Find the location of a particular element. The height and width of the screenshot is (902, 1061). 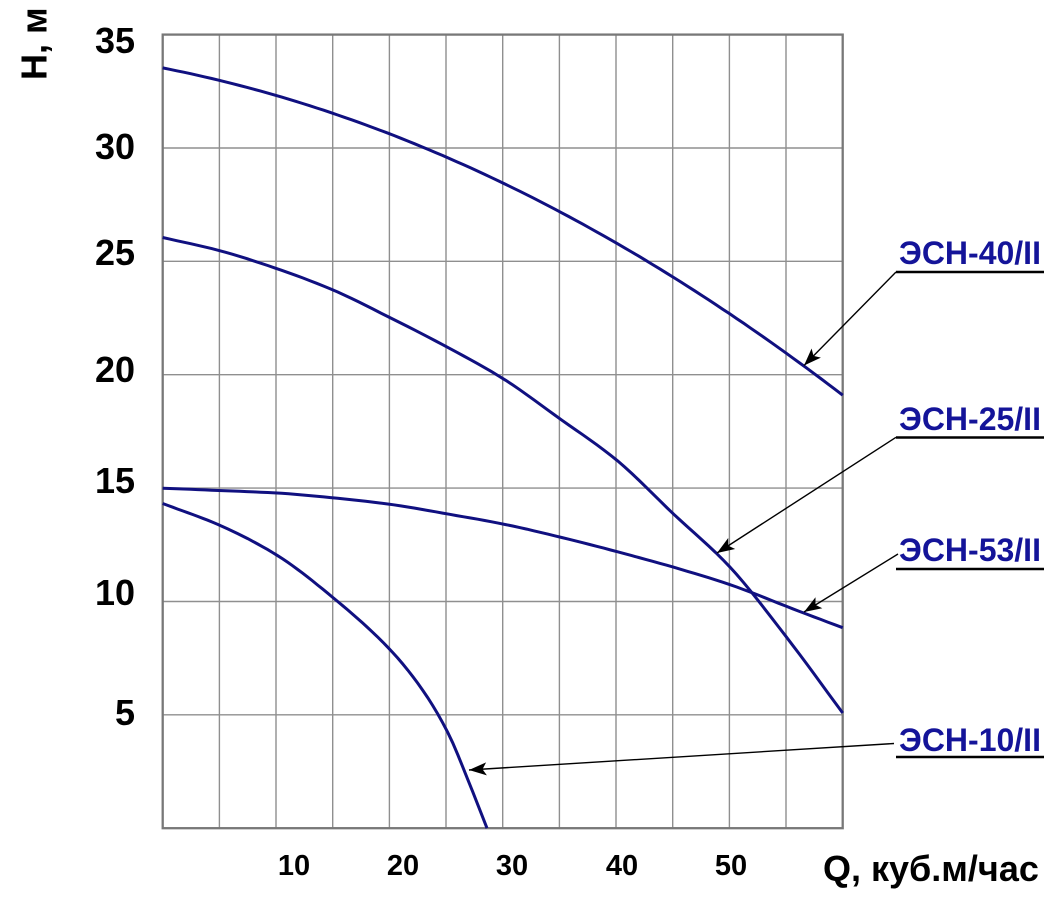

svg-text: ЭСН-40/II is located at coordinates (970, 253).